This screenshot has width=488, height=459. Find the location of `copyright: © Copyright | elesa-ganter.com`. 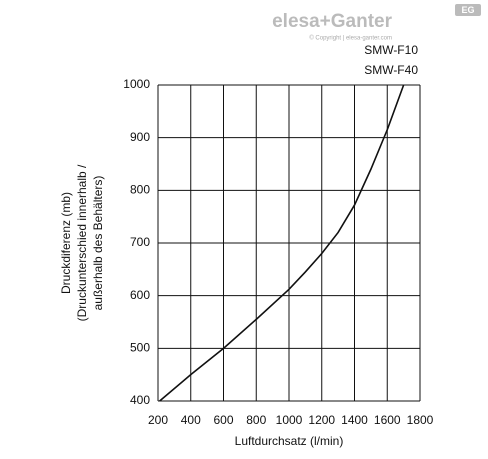

copyright: © Copyright | elesa-ganter.com is located at coordinates (350, 38).